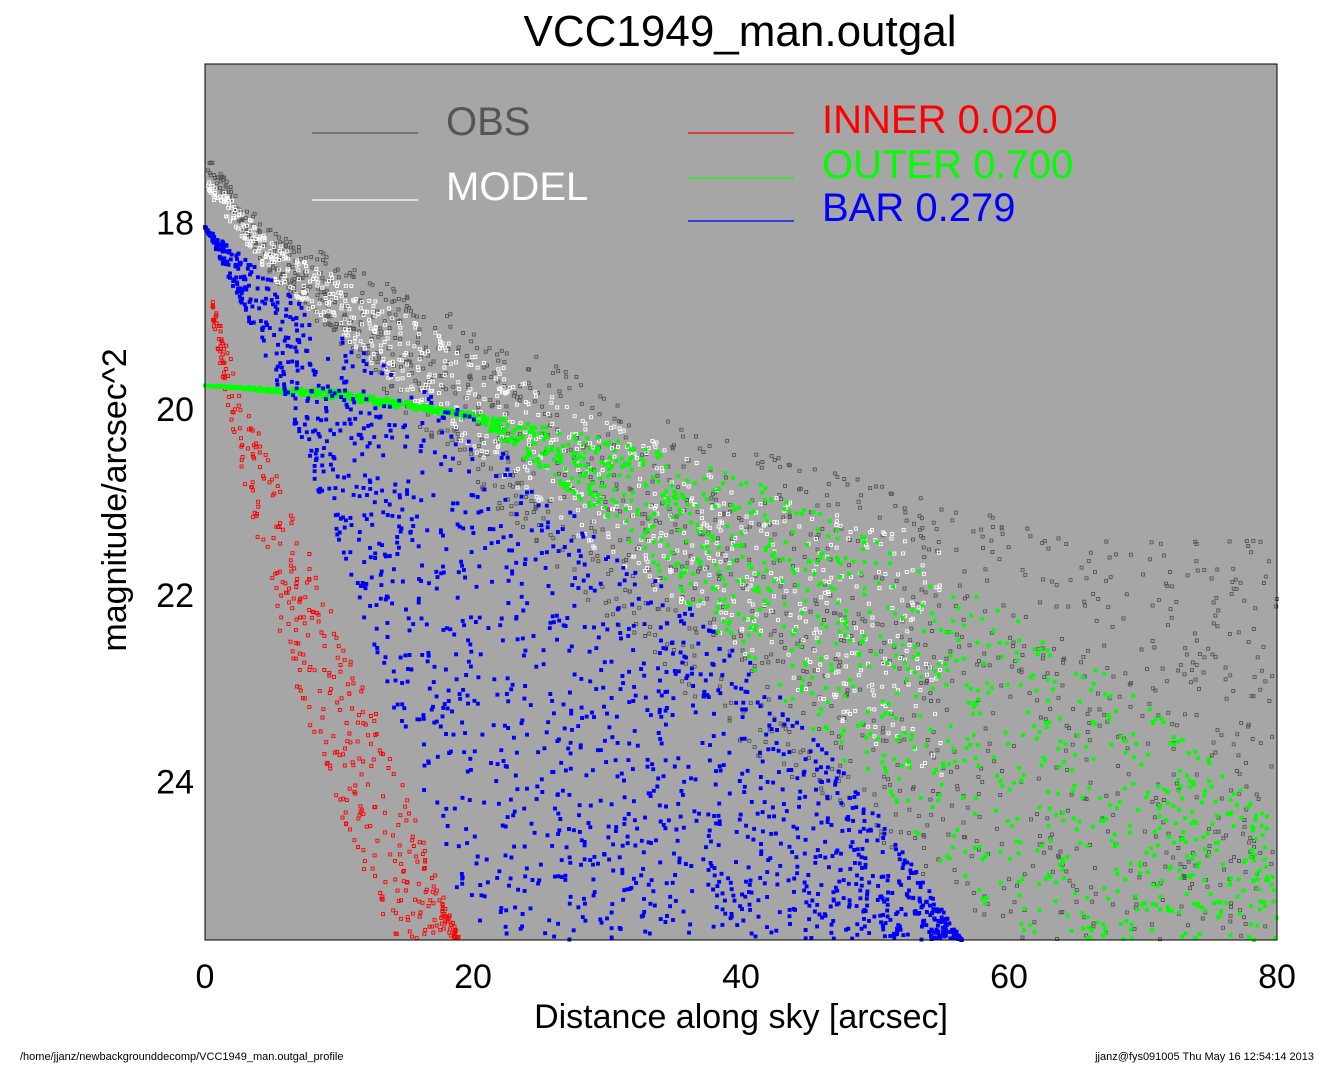 This screenshot has width=1344, height=1075. Describe the element at coordinates (741, 977) in the screenshot. I see `x-tick-label: 40` at that location.